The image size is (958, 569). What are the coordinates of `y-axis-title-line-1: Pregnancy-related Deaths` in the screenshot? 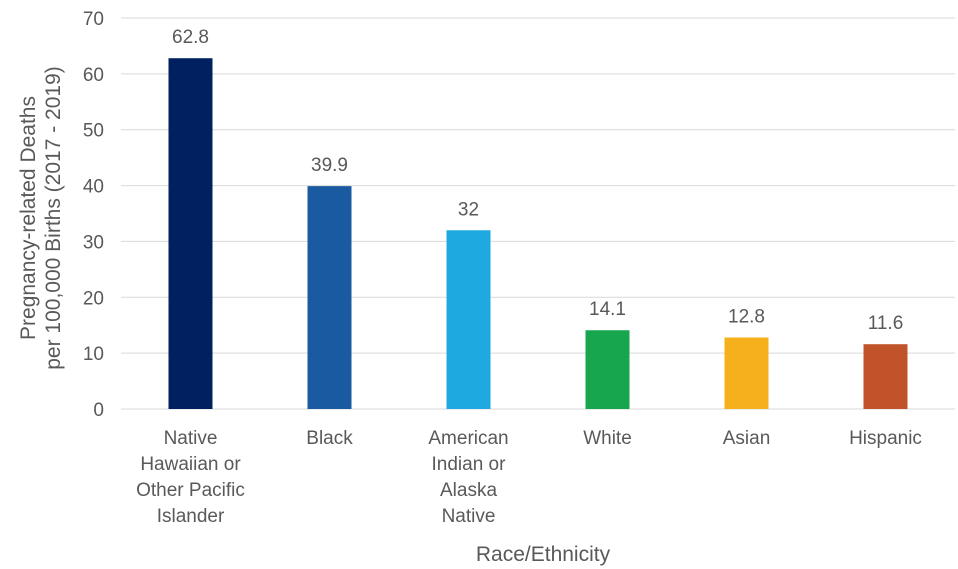 It's located at (28, 218).